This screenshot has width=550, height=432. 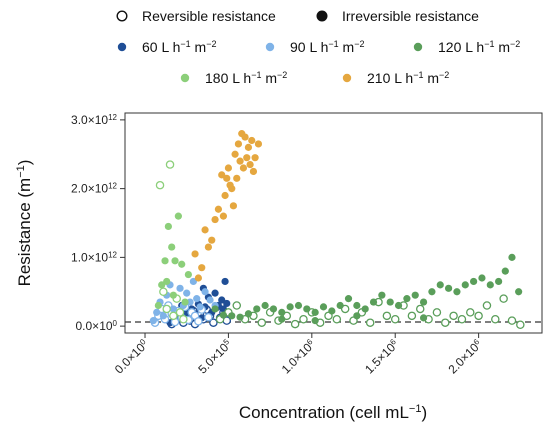 What do you see at coordinates (97, 326) in the screenshot?
I see `y-tick-label: 0.0×100` at bounding box center [97, 326].